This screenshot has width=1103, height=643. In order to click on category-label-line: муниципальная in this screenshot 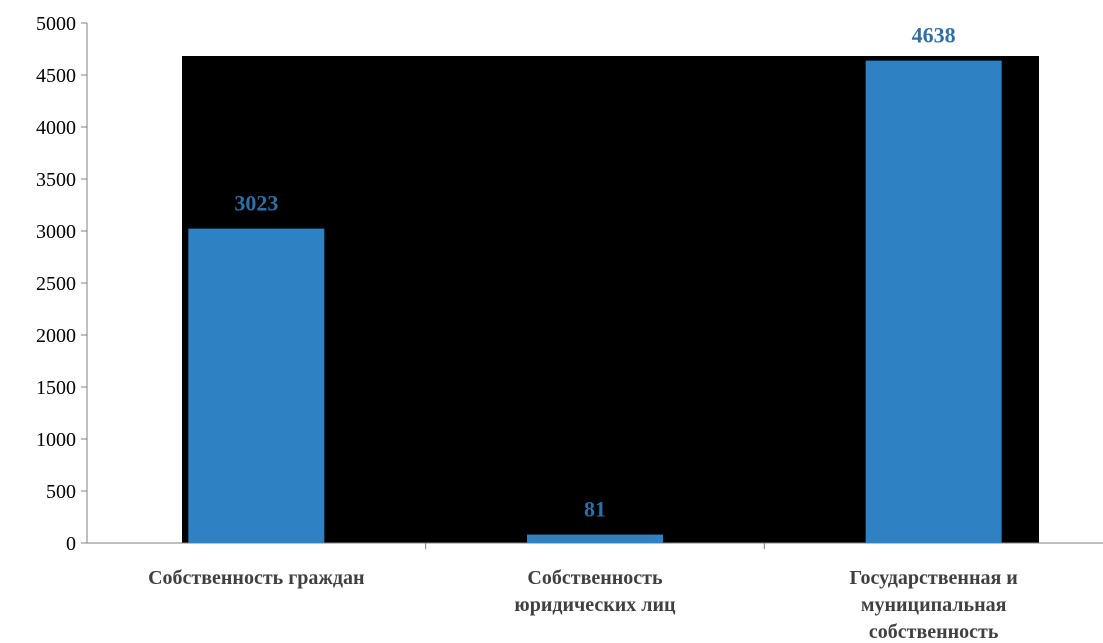, I will do `click(934, 605)`.